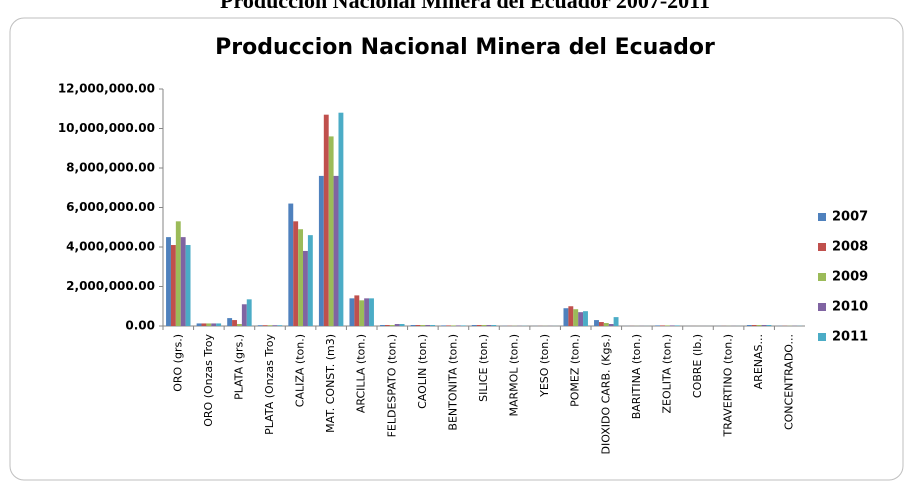 This screenshot has width=911, height=487. What do you see at coordinates (850, 277) in the screenshot?
I see `legend-label: 2009` at bounding box center [850, 277].